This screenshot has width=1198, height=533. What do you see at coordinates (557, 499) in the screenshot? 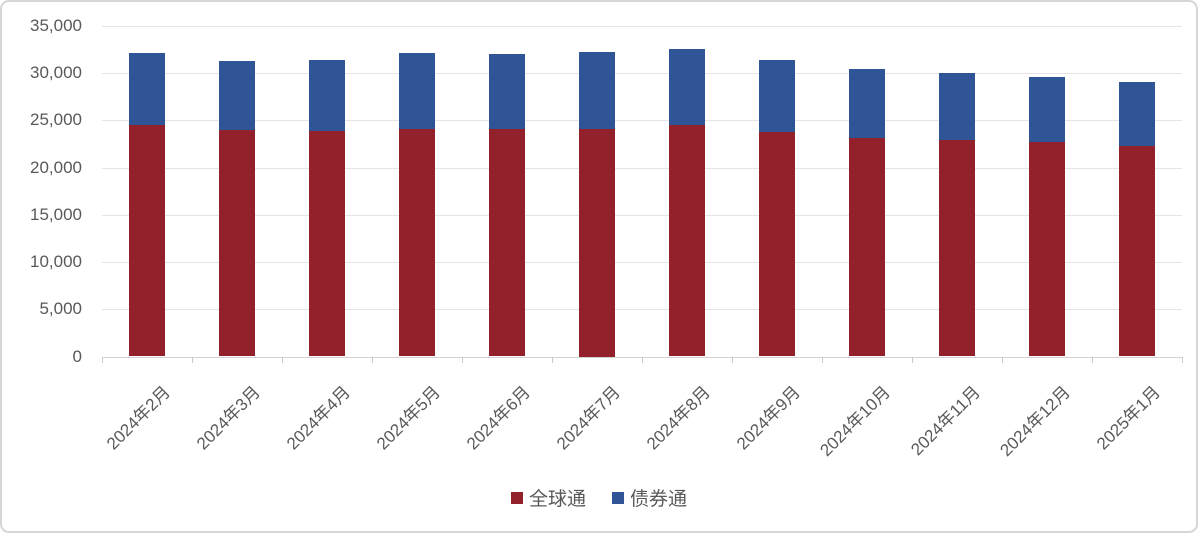
I see `legend-label: 全球通` at bounding box center [557, 499].